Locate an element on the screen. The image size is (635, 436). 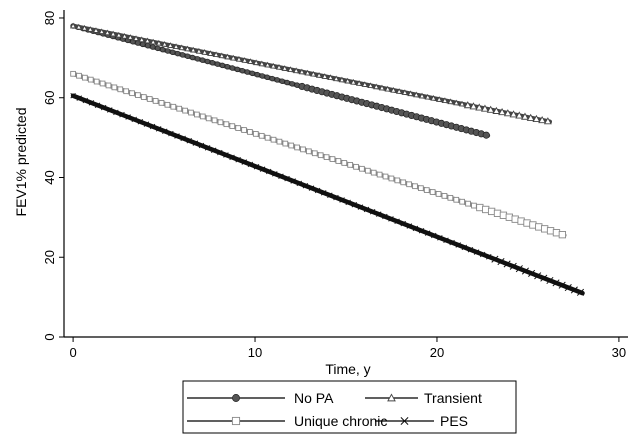
legend-item-pes: PES is located at coordinates (421, 421).